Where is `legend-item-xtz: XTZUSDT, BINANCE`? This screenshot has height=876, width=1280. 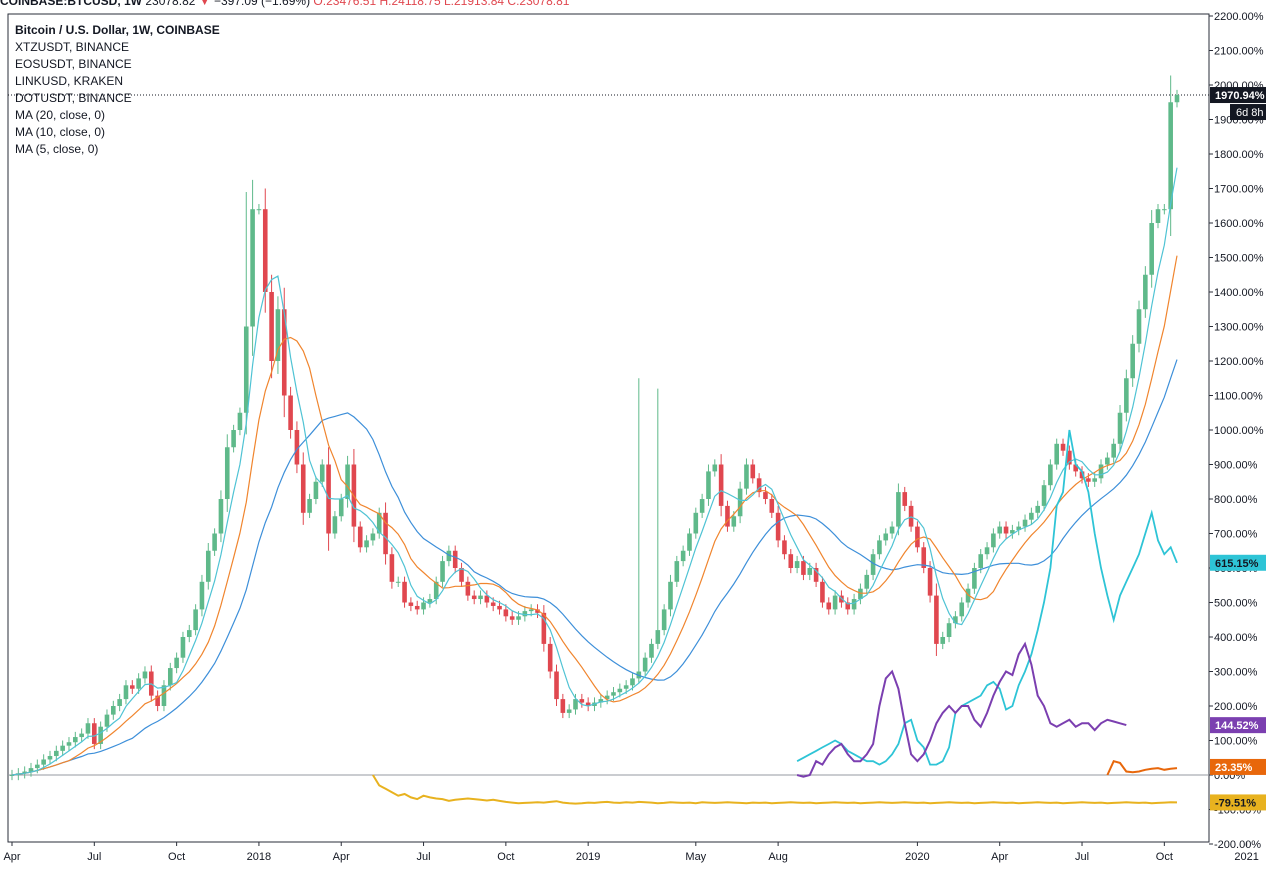 legend-item-xtz: XTZUSDT, BINANCE is located at coordinates (72, 47).